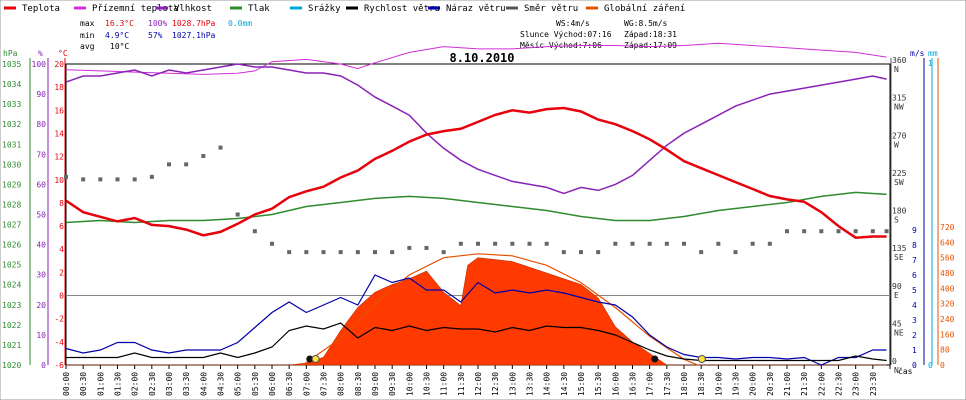 The width and height of the screenshot is (966, 400). I want to click on dir-tick: 270, so click(899, 135).